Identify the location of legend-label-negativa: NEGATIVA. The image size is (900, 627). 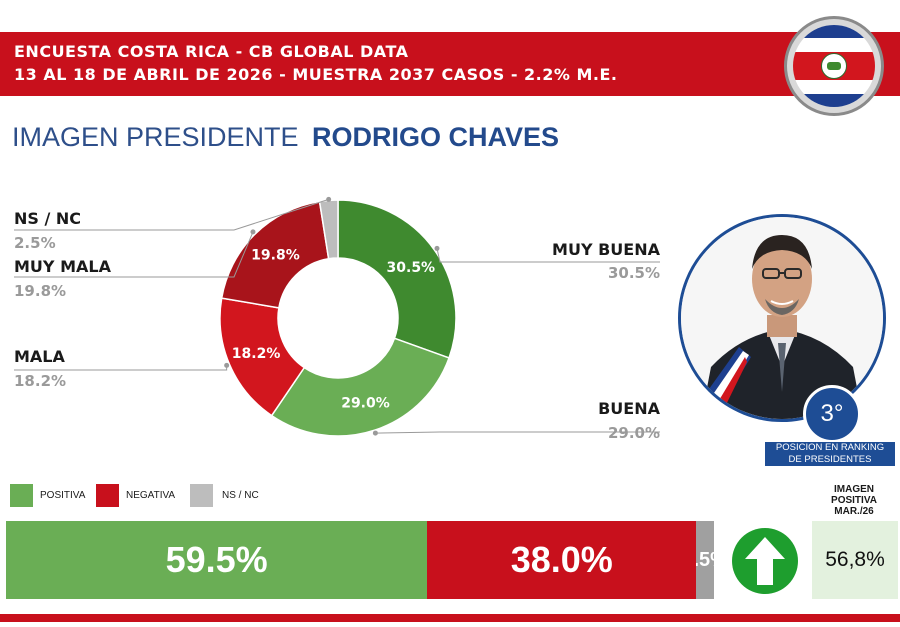
(151, 495).